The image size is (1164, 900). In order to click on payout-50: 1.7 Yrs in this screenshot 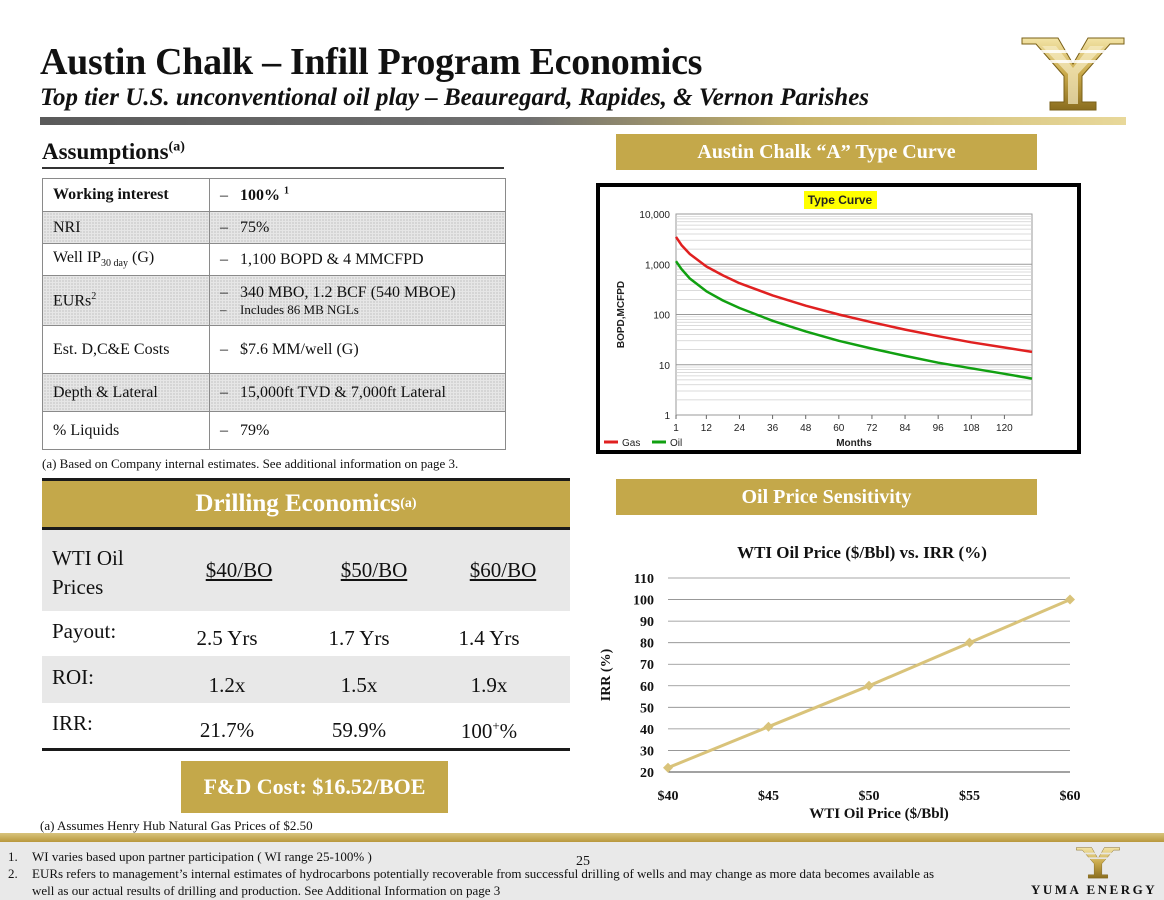, I will do `click(359, 638)`.